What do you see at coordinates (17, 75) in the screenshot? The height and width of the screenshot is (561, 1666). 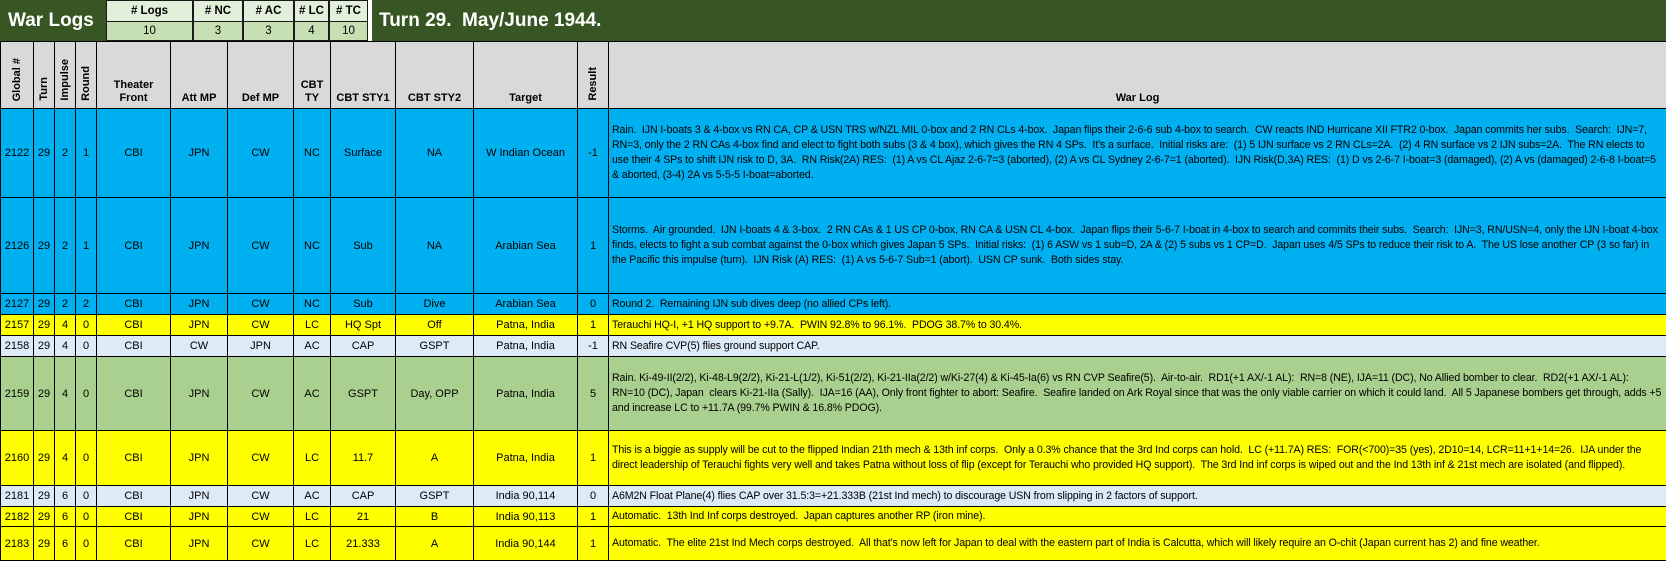 I see `col-header-global: Global #` at bounding box center [17, 75].